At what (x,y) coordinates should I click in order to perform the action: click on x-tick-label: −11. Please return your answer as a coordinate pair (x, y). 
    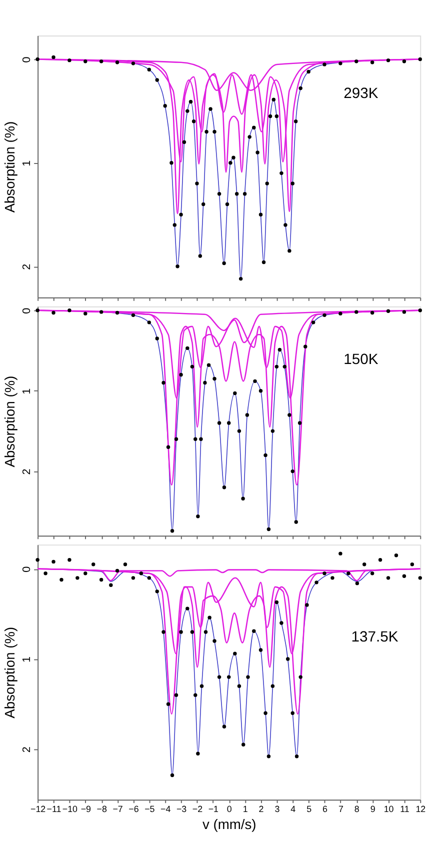
    Looking at the image, I should click on (54, 809).